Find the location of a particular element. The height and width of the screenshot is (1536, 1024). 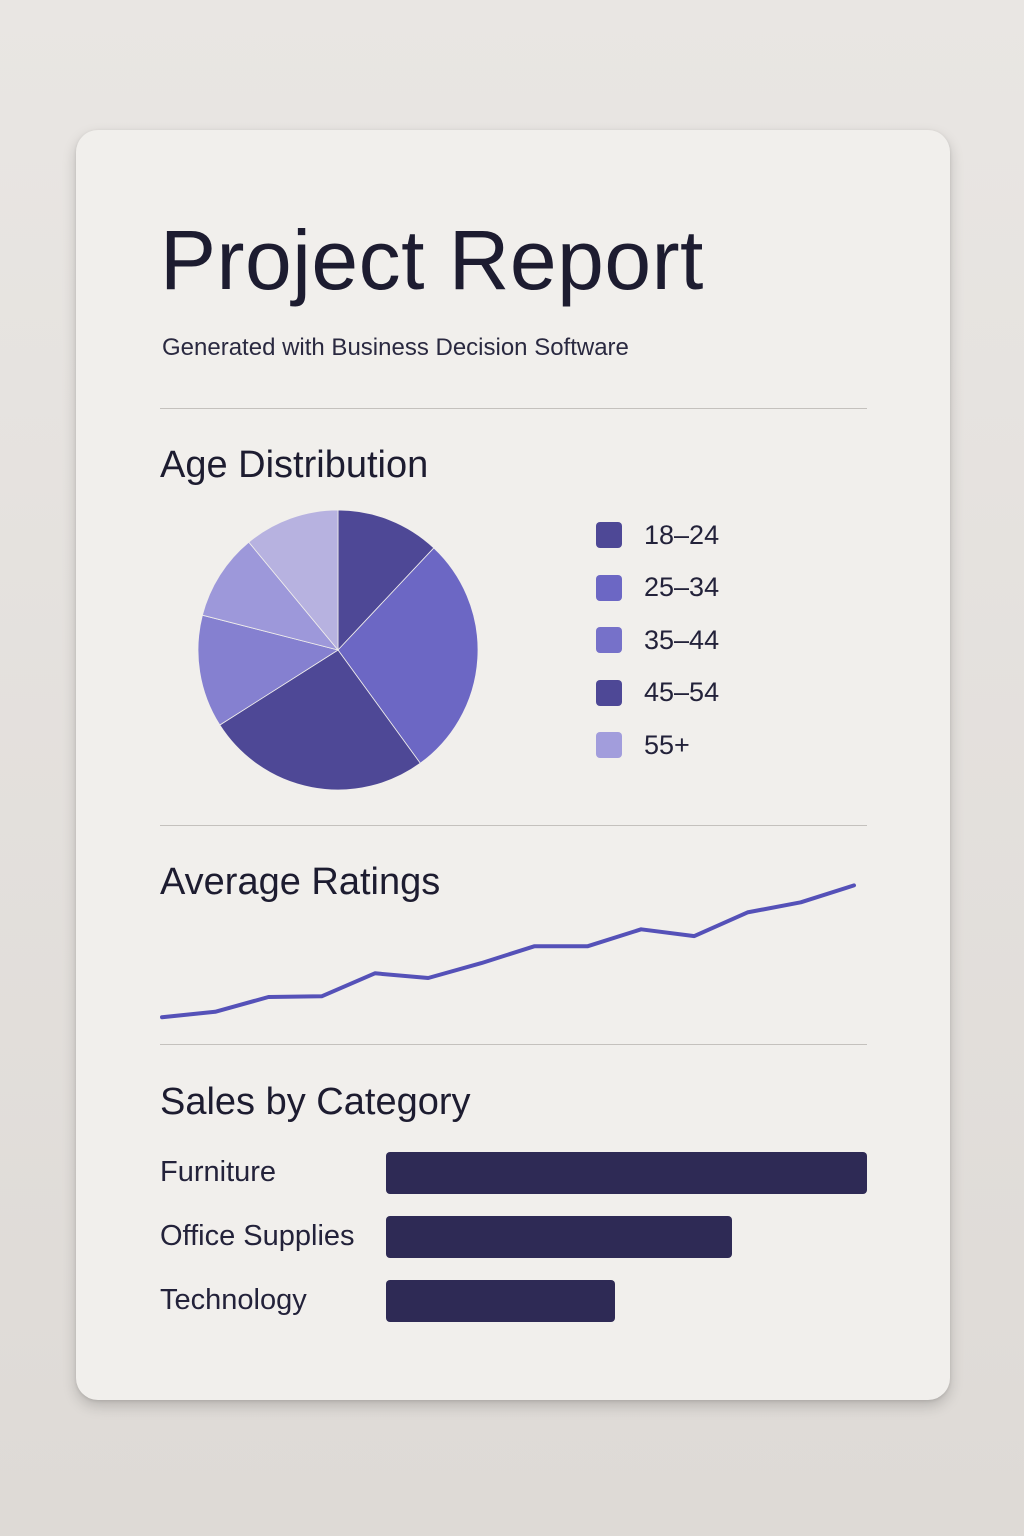

average-ratings-title: Average Ratings is located at coordinates (300, 882).